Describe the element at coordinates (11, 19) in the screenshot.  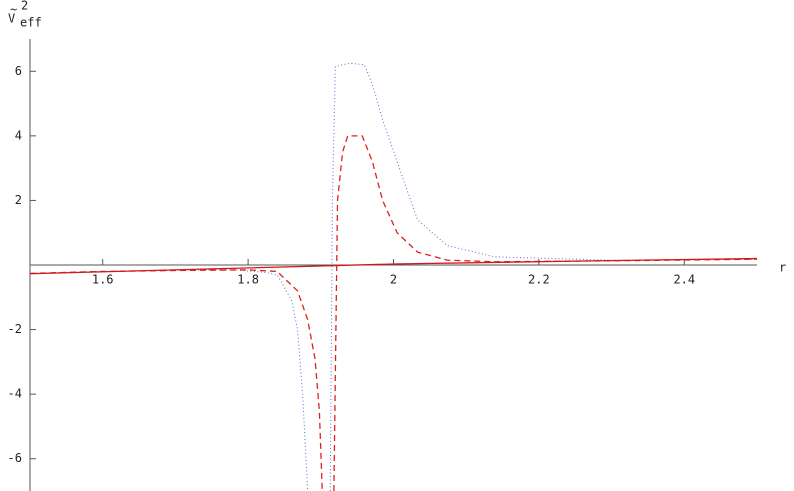
I see `y-label-symbol: V` at that location.